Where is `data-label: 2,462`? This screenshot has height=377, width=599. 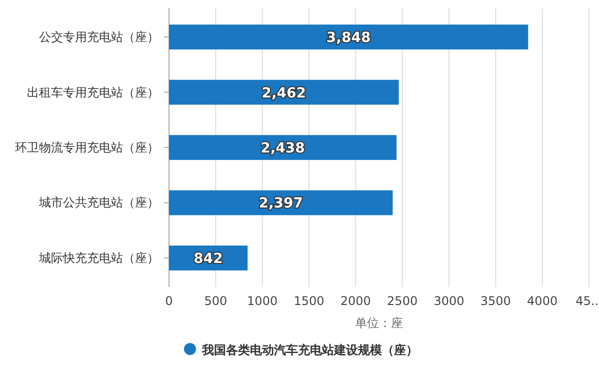
data-label: 2,462 is located at coordinates (284, 93).